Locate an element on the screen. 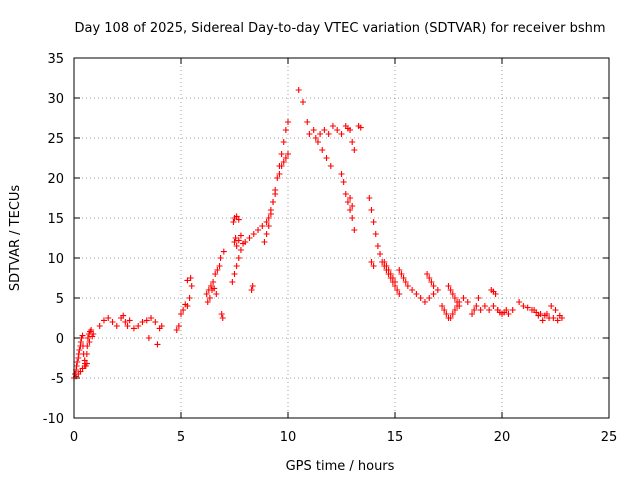 This screenshot has width=640, height=480. x-axis-label: GPS time / hours is located at coordinates (340, 466).